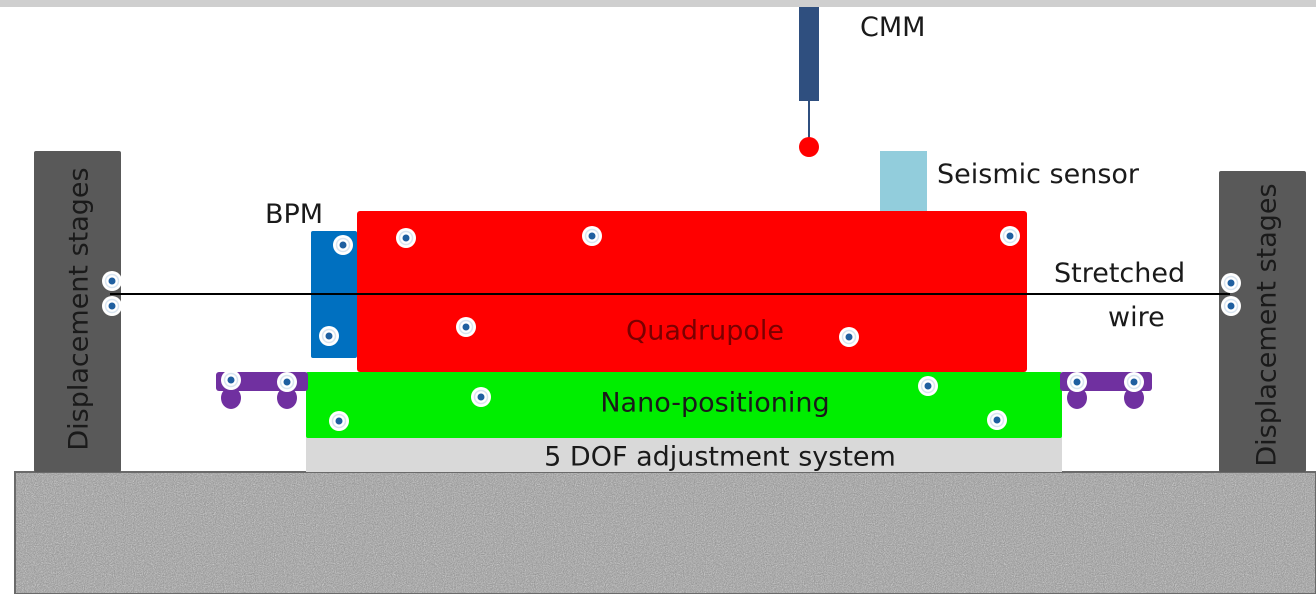 This screenshot has height=594, width=1316. I want to click on quadrupole-label: Quadrupole, so click(705, 331).